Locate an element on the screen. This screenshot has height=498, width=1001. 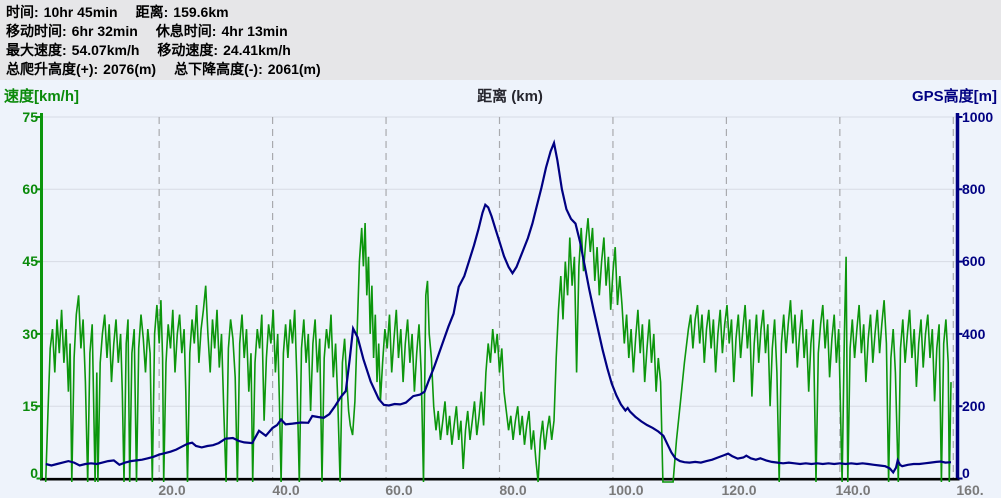
dist-tick-160: 160. is located at coordinates (970, 490).